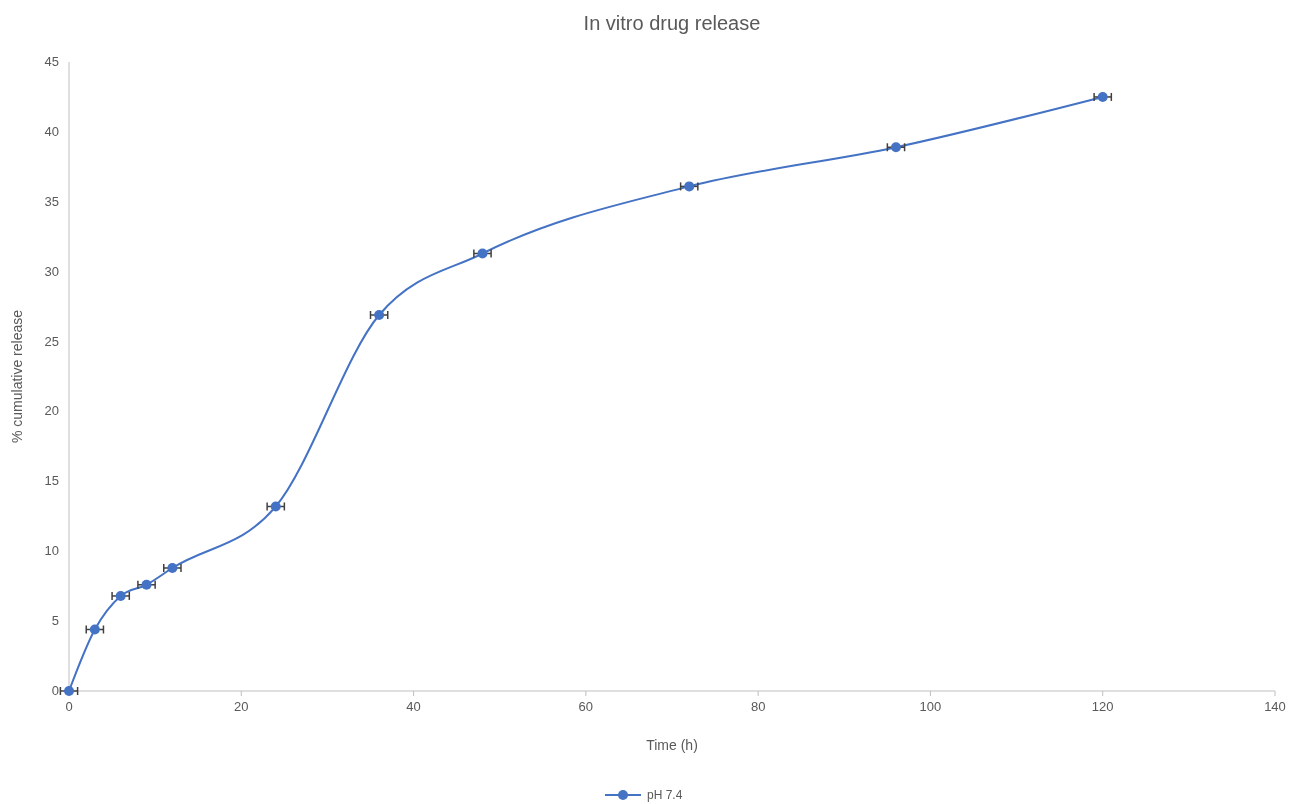 Image resolution: width=1301 pixels, height=804 pixels. I want to click on y-tick-label: 10, so click(51, 551).